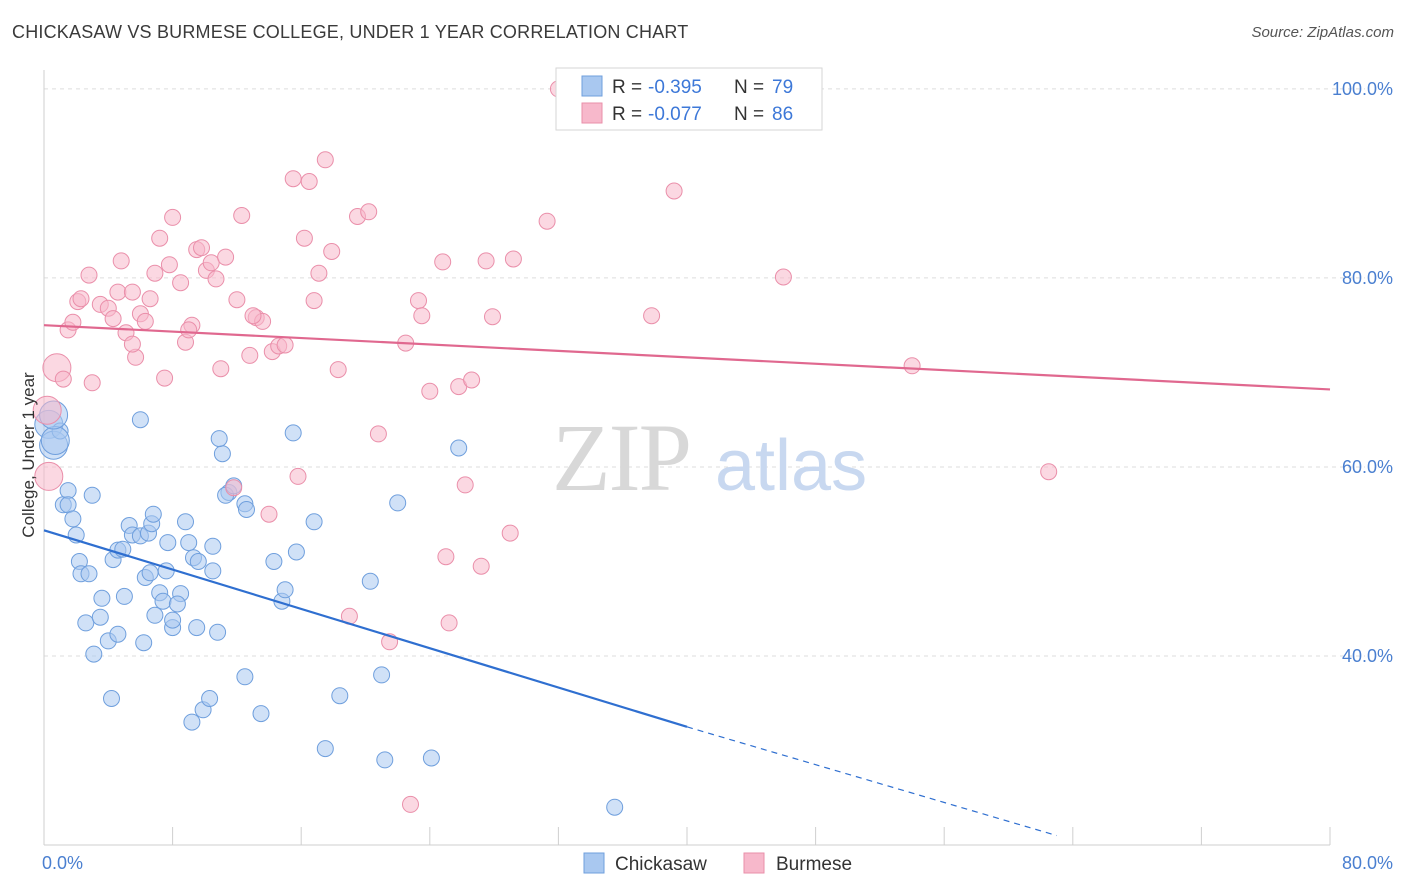 The width and height of the screenshot is (1406, 892). Describe the element at coordinates (675, 114) in the screenshot. I see `legend-r-value-2: -0.077` at that location.